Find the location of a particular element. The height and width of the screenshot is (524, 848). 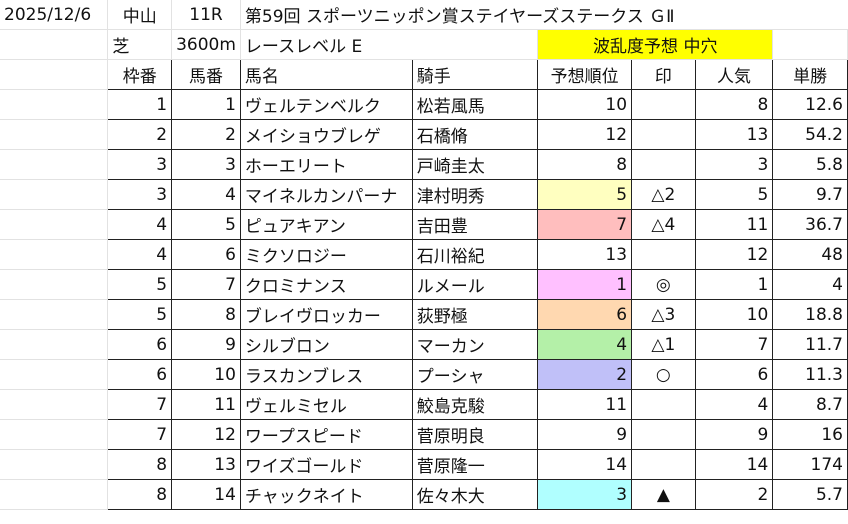

horse-name-cell: ピュアキアン is located at coordinates (326, 224).